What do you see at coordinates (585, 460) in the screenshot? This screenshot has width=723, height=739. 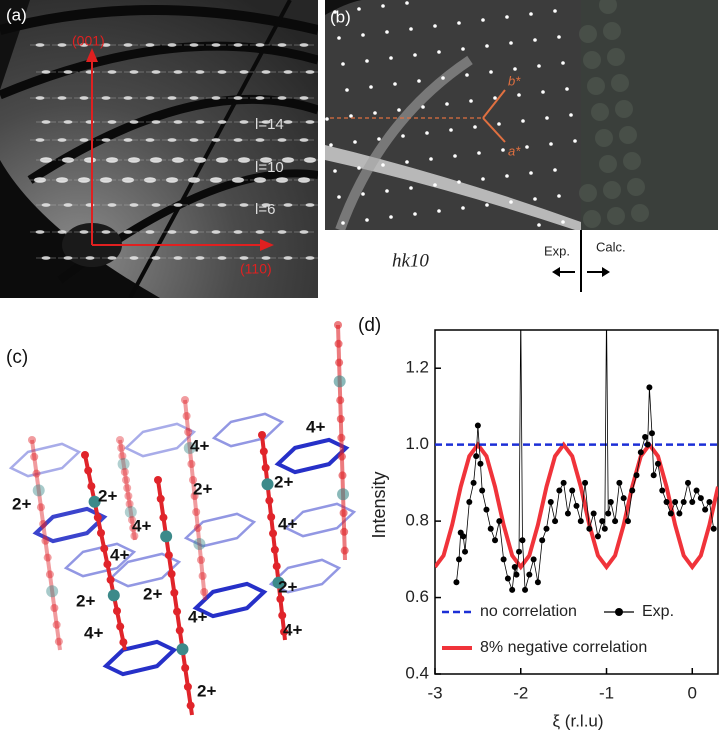 I see `series-line` at bounding box center [585, 460].